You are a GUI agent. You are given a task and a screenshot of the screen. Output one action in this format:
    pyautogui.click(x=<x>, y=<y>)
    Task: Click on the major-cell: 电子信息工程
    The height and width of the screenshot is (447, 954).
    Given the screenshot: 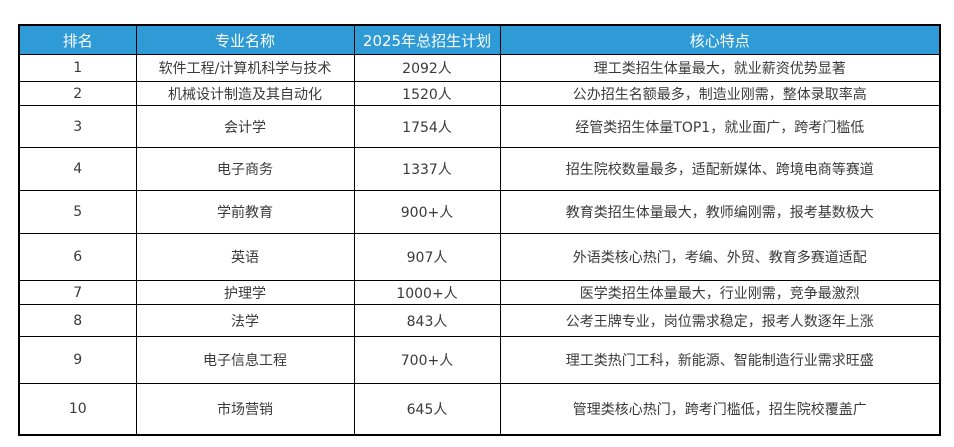 What is the action you would take?
    pyautogui.click(x=245, y=360)
    